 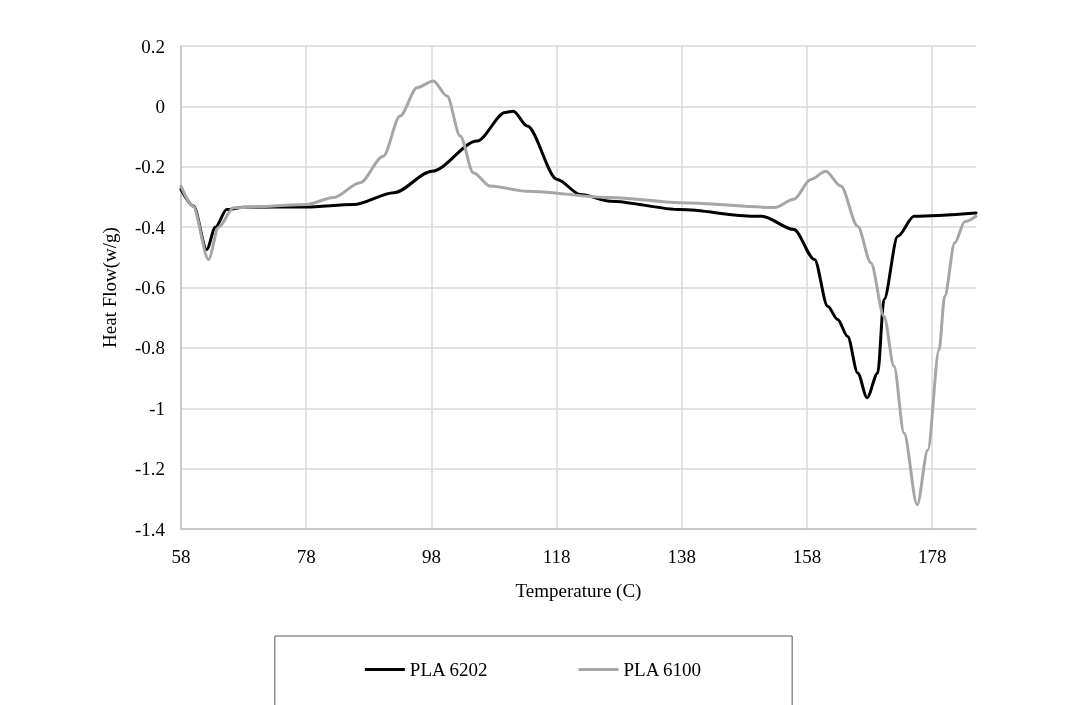 What do you see at coordinates (153, 46) in the screenshot?
I see `y-tick-label: 0.2` at bounding box center [153, 46].